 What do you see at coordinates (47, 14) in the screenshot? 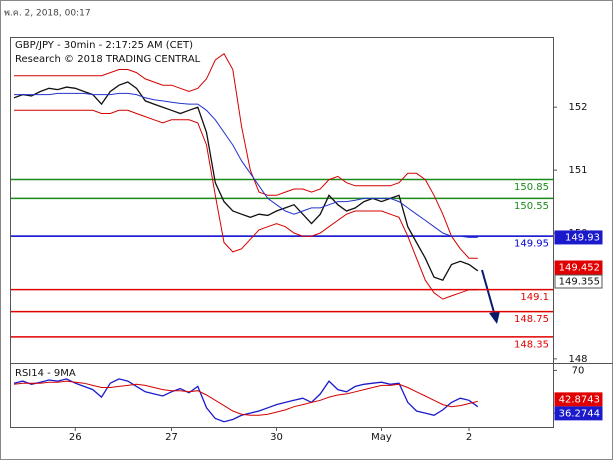
I see `header-date: พ.ค. 2, 2018, 00:17` at bounding box center [47, 14].